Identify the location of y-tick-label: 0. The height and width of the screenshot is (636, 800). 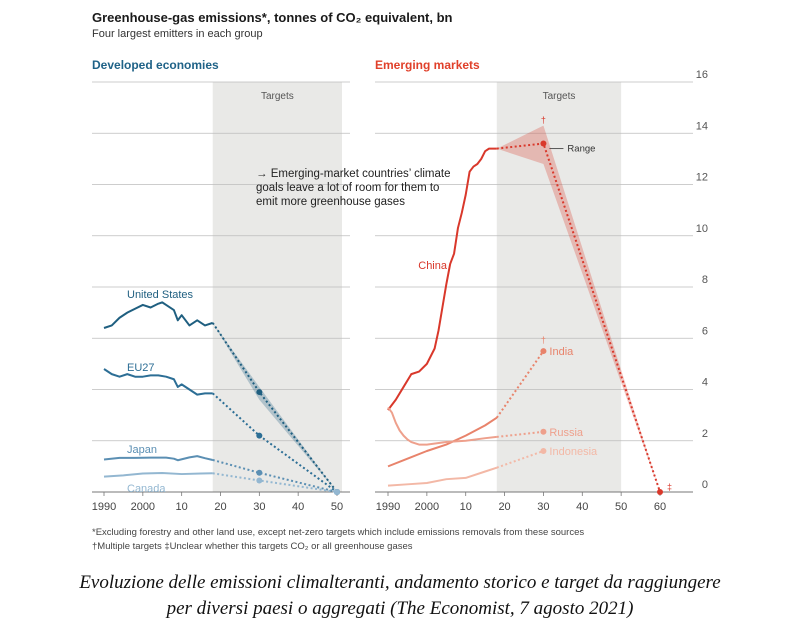
(705, 485).